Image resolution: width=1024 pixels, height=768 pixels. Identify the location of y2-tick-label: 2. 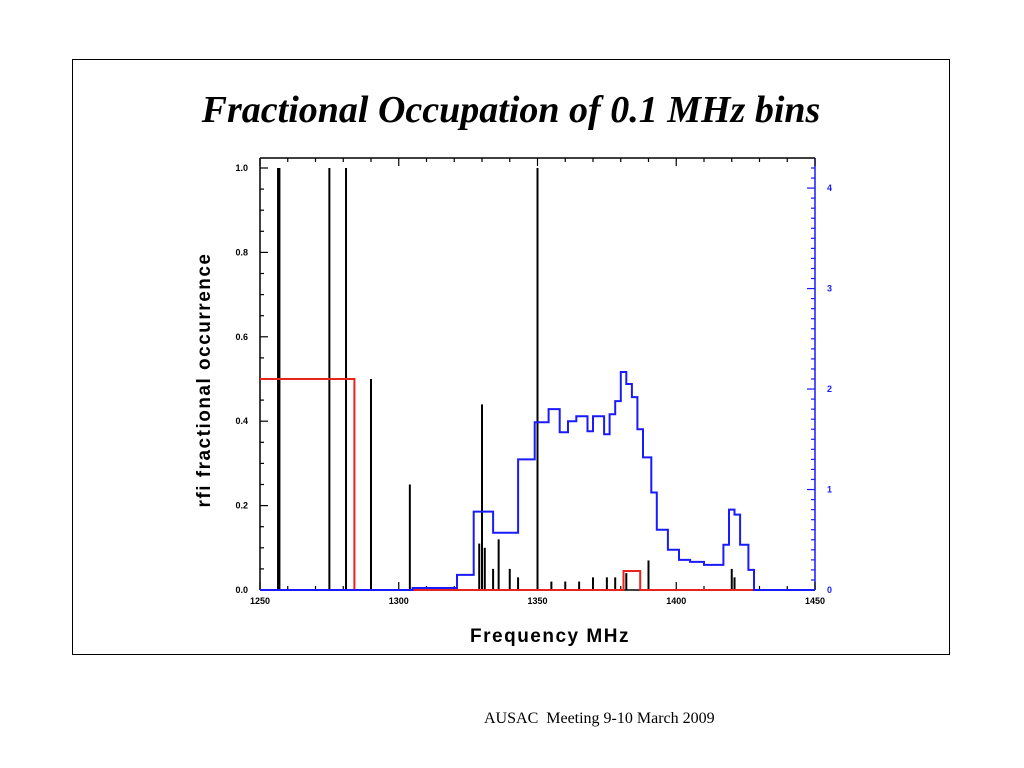
(829, 389).